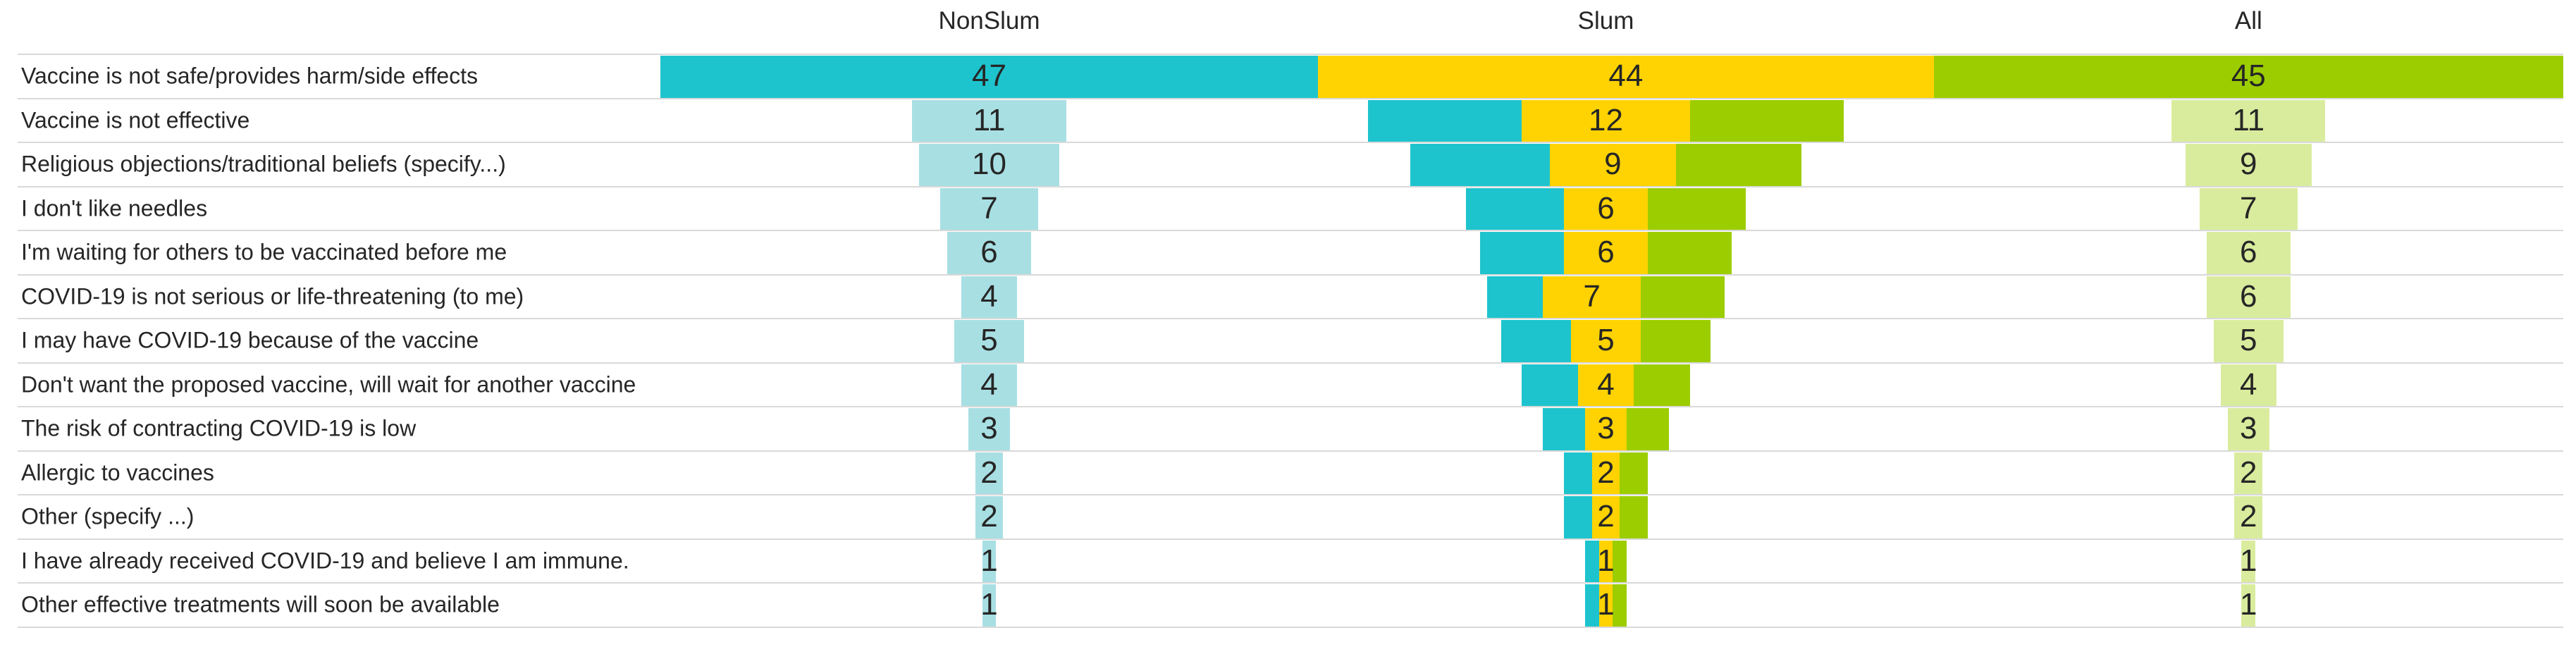  I want to click on bar-row1-slum, so click(1626, 77).